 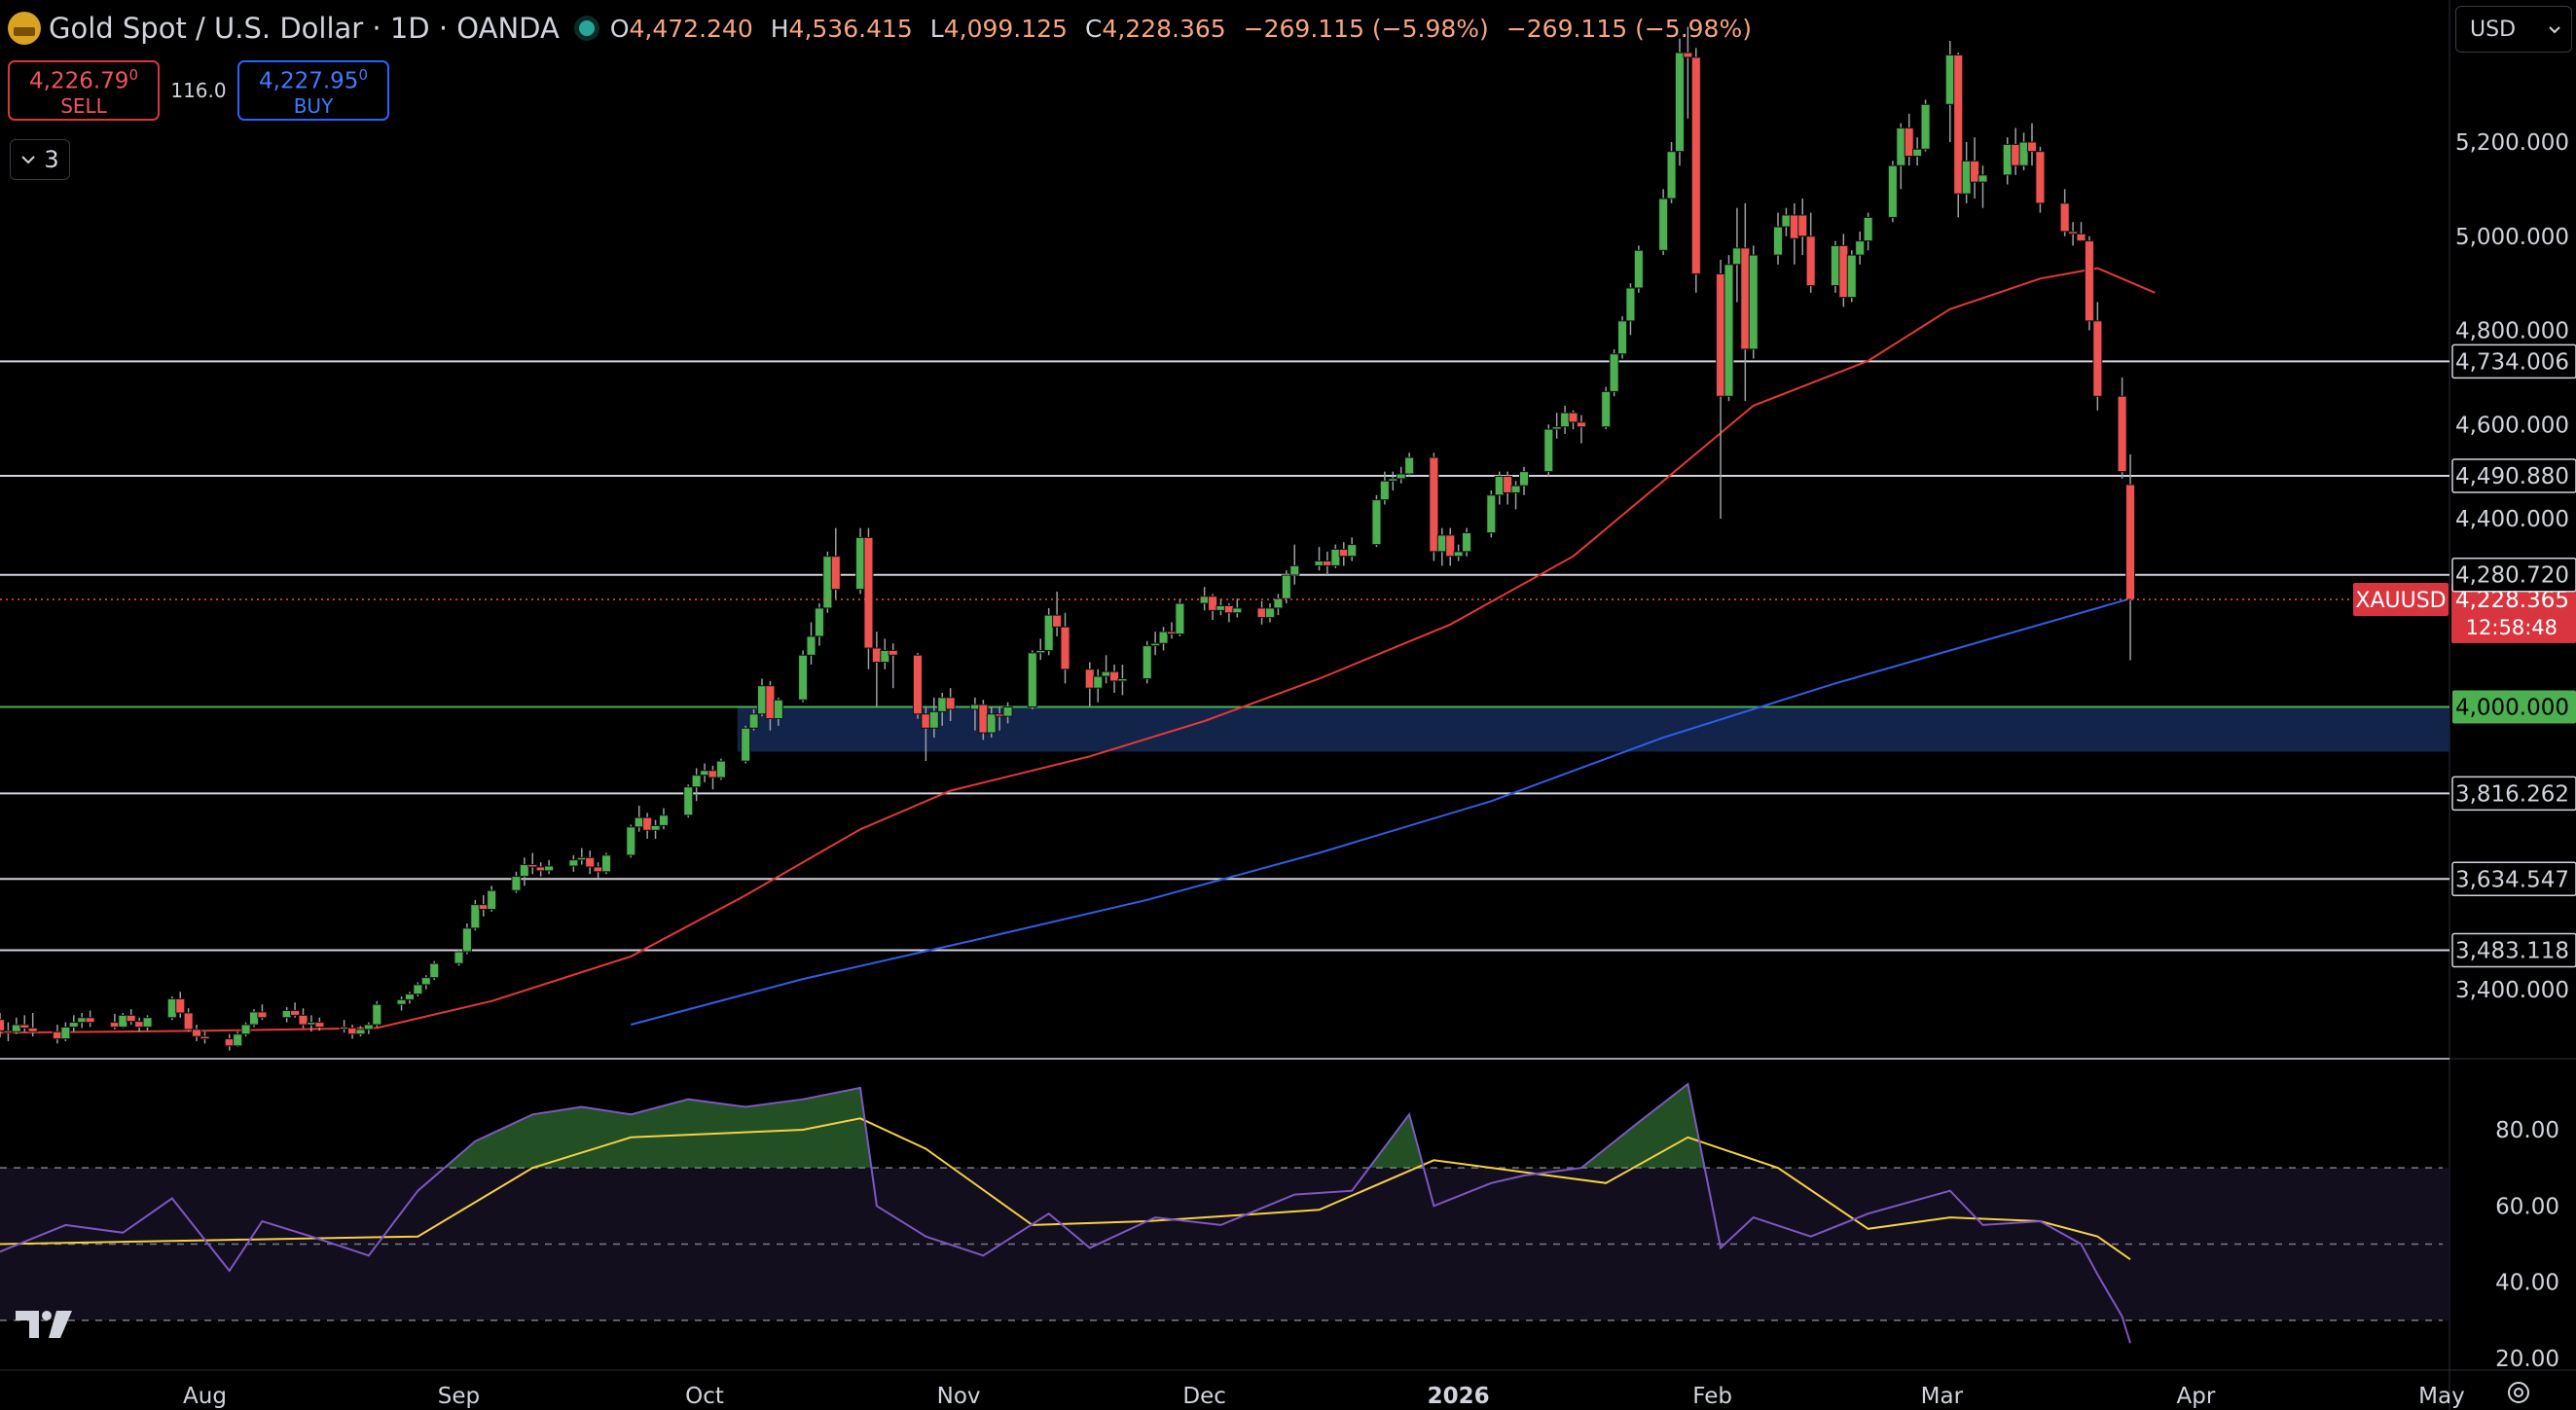 What do you see at coordinates (2518, 1393) in the screenshot?
I see `settings-gear-icon` at bounding box center [2518, 1393].